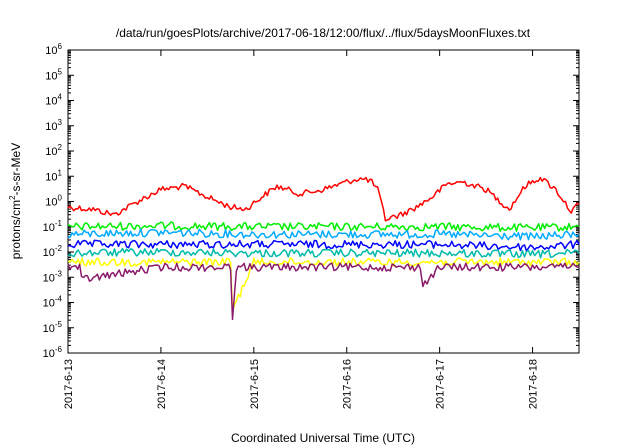 This screenshot has width=640, height=448. I want to click on y-tick-exp: -1, so click(59, 223).